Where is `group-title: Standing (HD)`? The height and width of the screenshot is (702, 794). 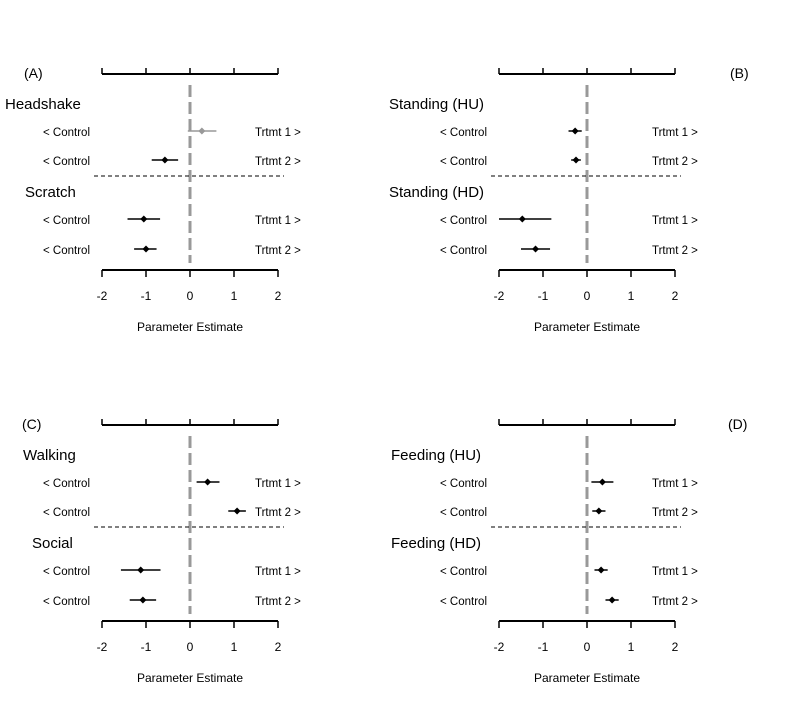
group-title: Standing (HD) is located at coordinates (436, 192).